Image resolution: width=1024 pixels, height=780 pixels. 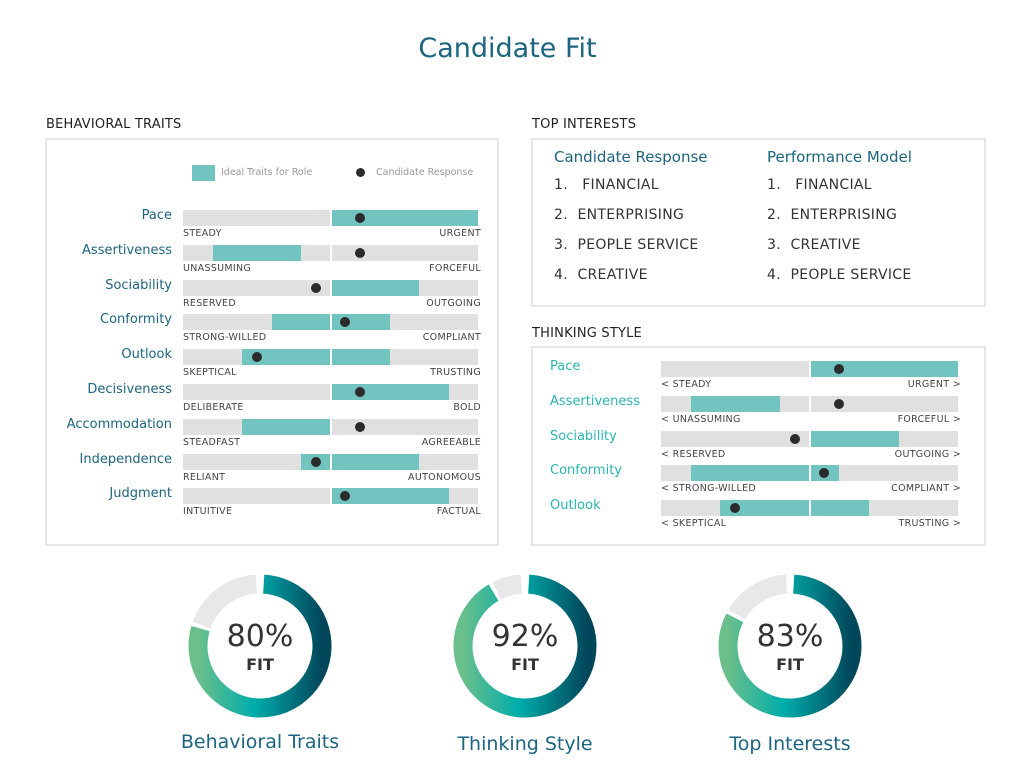 I want to click on donut-title: Top Interests, so click(x=790, y=744).